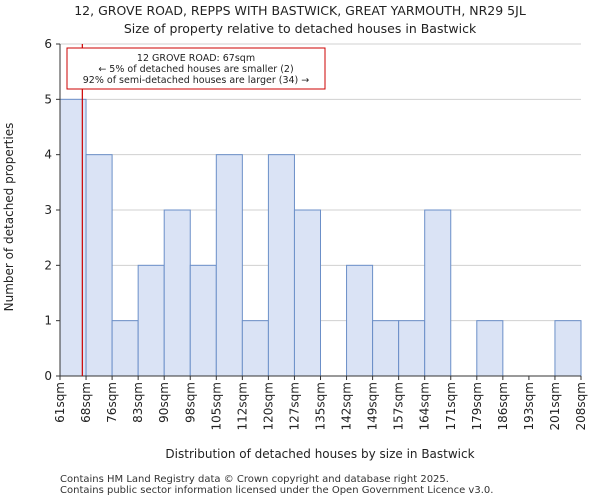 The width and height of the screenshot is (600, 500). I want to click on x-tick-label: 186sqm, so click(503, 406).